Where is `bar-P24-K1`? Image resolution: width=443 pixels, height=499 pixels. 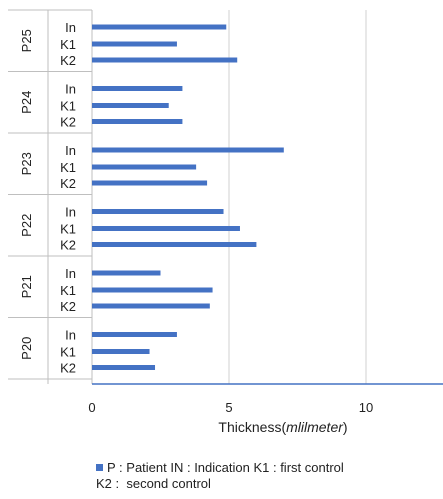 bar-P24-K1 is located at coordinates (130, 105).